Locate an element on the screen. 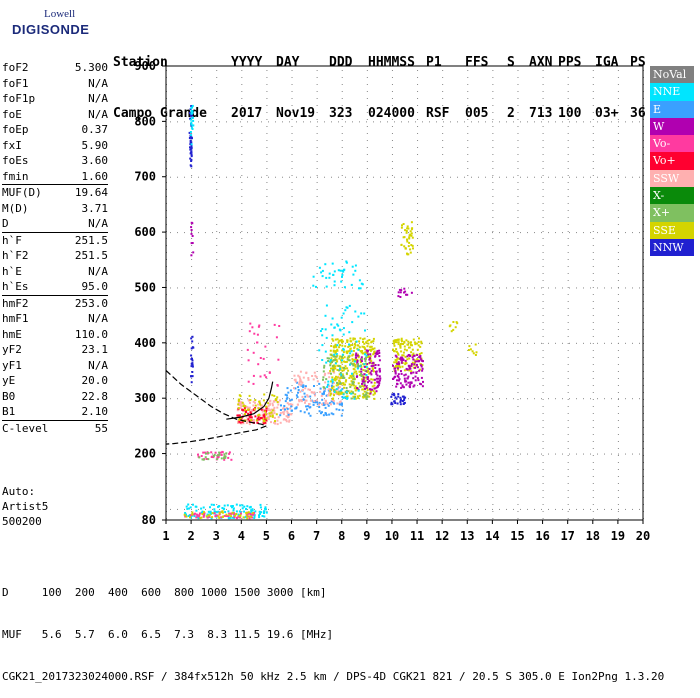  y-tick-label: 80 is located at coordinates (149, 520).